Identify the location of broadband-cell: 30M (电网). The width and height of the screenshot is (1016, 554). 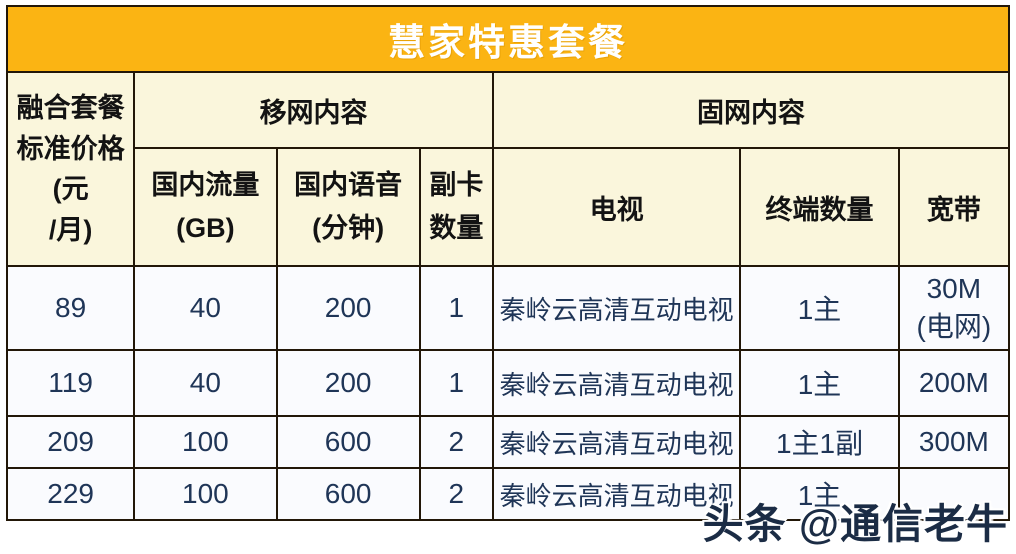
(954, 308).